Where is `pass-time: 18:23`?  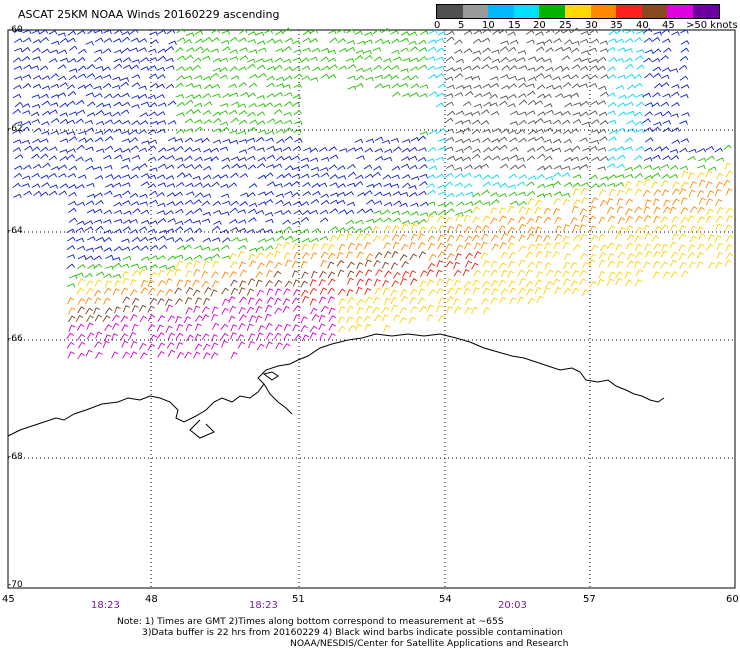
pass-time: 18:23 is located at coordinates (263, 605).